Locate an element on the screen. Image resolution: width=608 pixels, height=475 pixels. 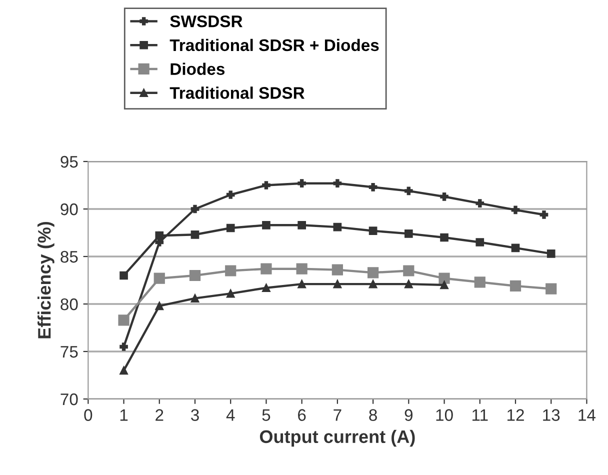
x-tick-label: 12 is located at coordinates (516, 415).